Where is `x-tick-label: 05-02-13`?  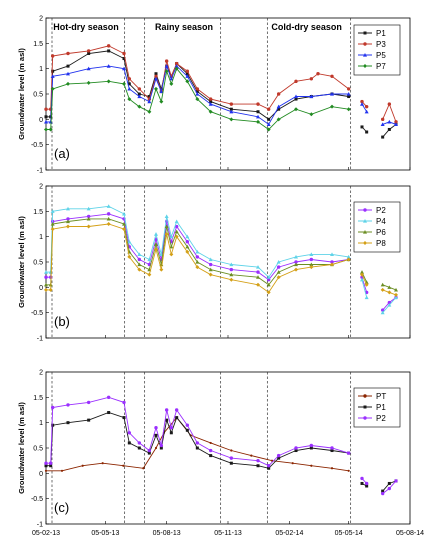 x-tick-label: 05-02-13 is located at coordinates (46, 533).